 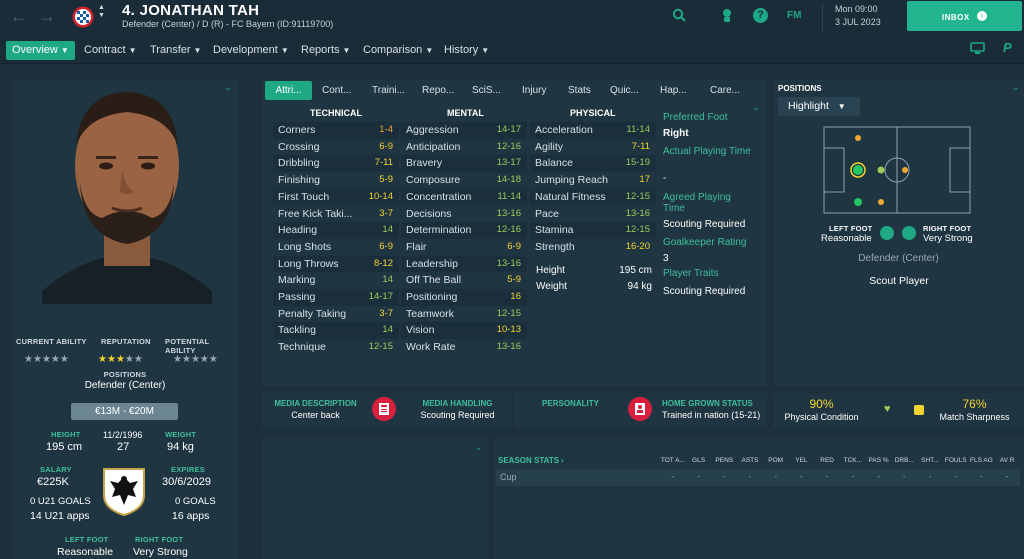 What do you see at coordinates (40, 50) in the screenshot?
I see `nav-overview: Overview ▼` at bounding box center [40, 50].